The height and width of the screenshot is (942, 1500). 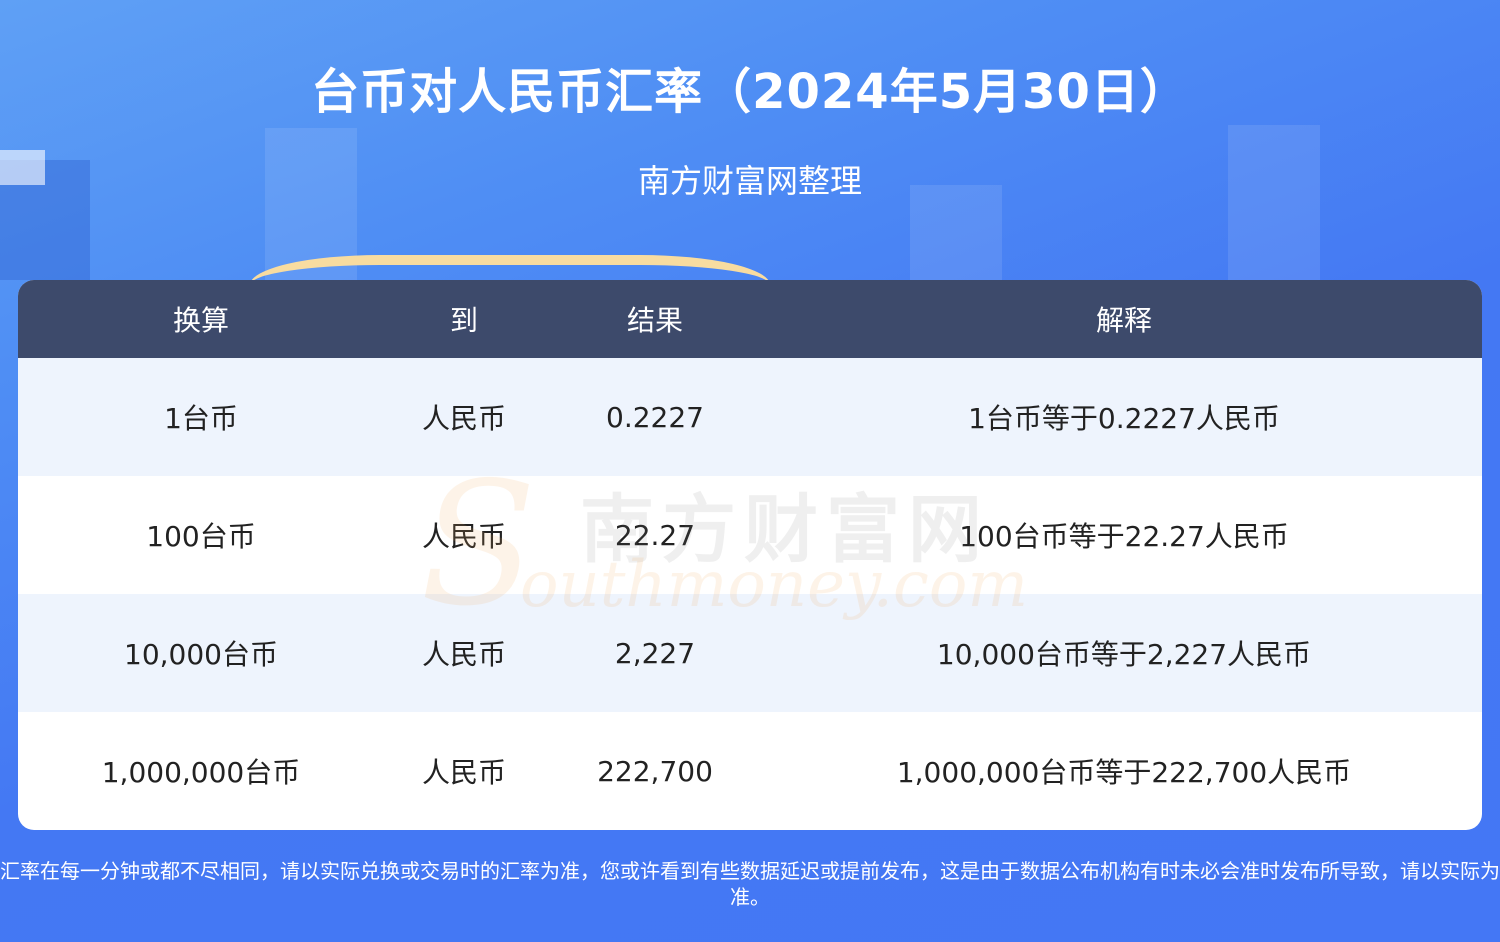 I want to click on cell-explanation: 1,000,000台币等于222,700人民币, so click(x=1124, y=772).